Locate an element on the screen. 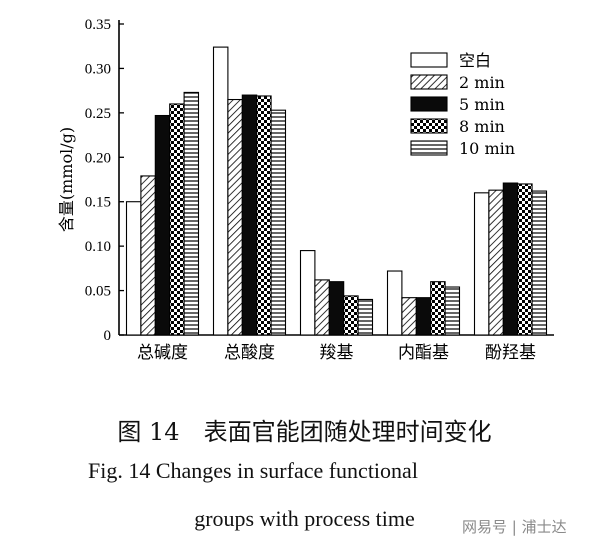 This screenshot has height=550, width=609. x-tick-label: 内酯基 is located at coordinates (423, 353).